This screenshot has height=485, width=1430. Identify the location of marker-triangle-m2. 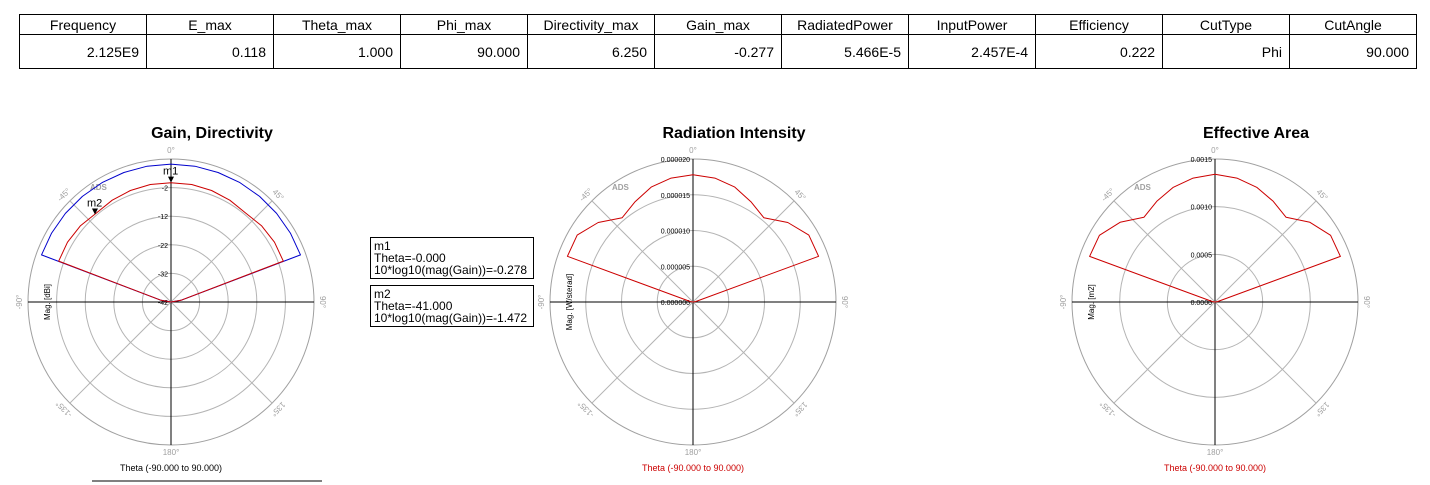
(94, 211).